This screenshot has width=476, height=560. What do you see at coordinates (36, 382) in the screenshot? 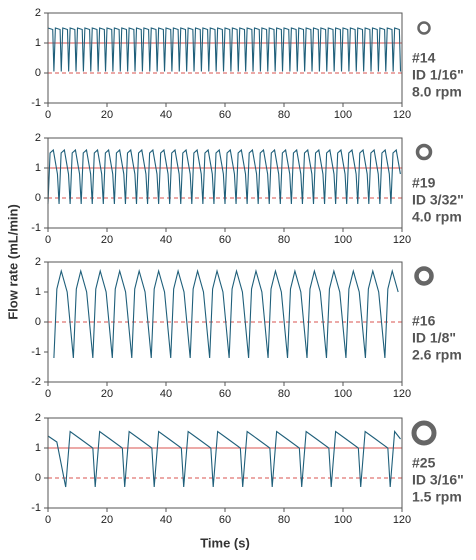
I see `y-tick-label: -2` at bounding box center [36, 382].